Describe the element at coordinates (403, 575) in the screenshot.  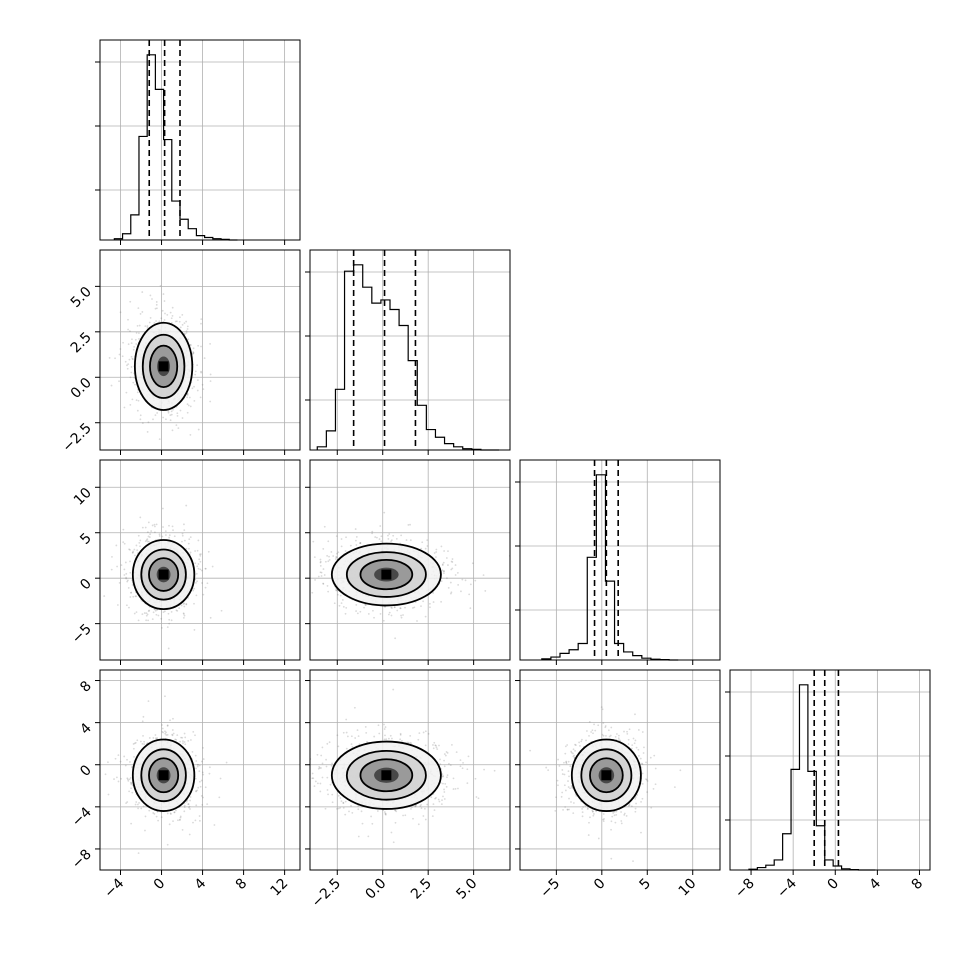
I see `density-layer` at that location.